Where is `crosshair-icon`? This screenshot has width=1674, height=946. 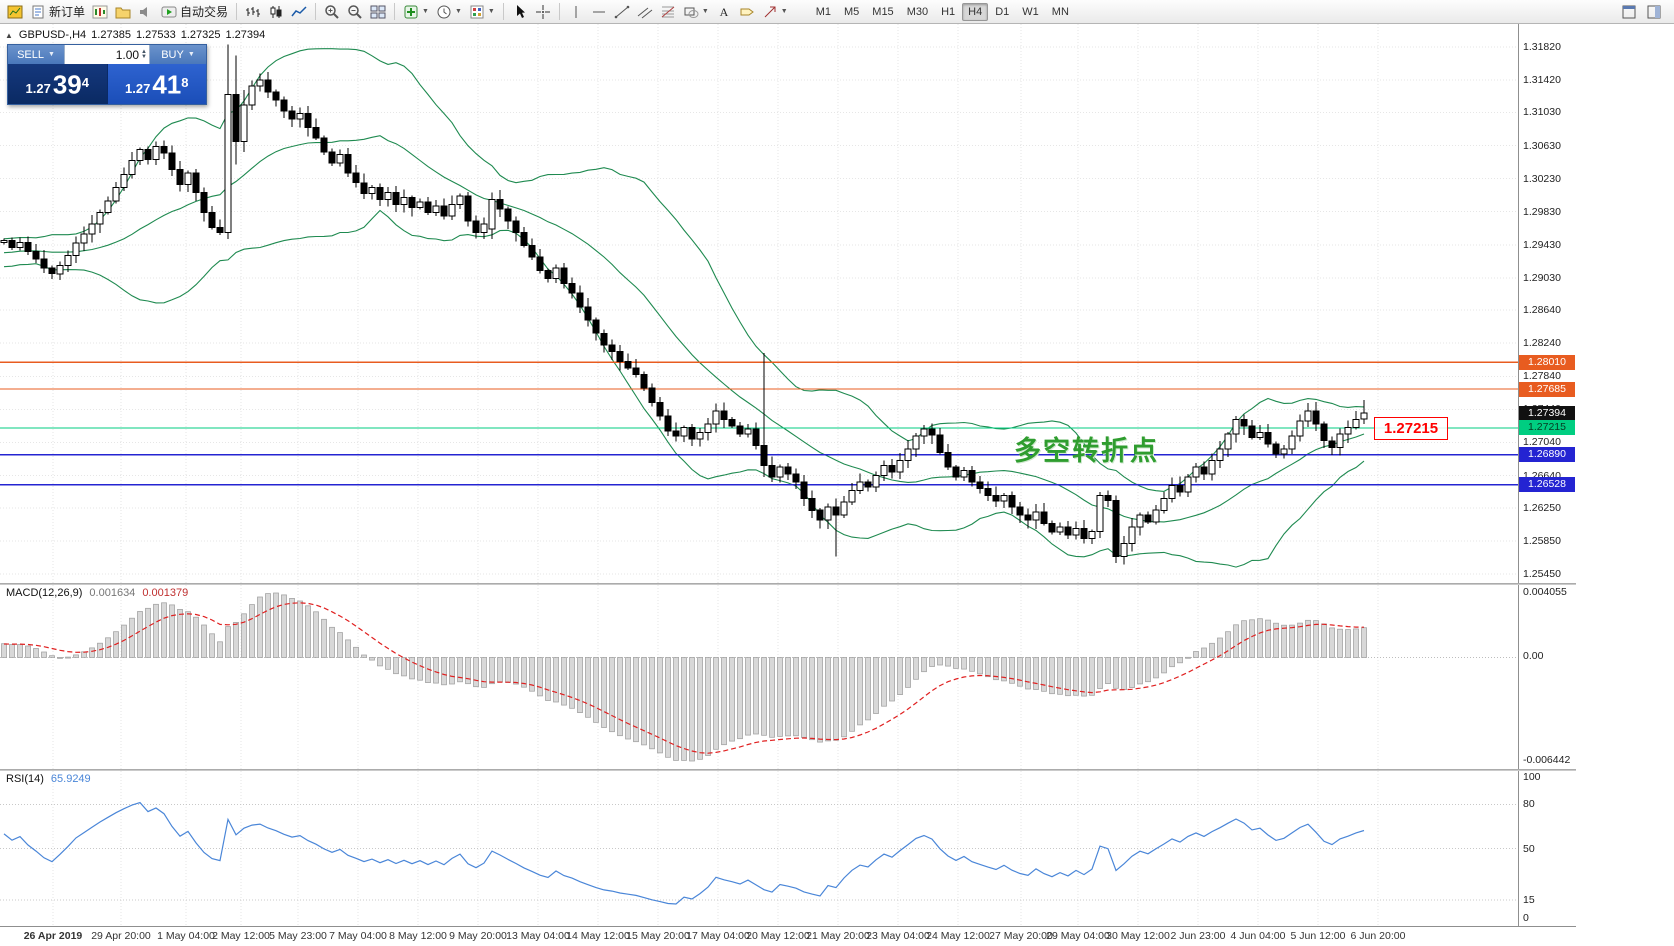 crosshair-icon is located at coordinates (543, 12).